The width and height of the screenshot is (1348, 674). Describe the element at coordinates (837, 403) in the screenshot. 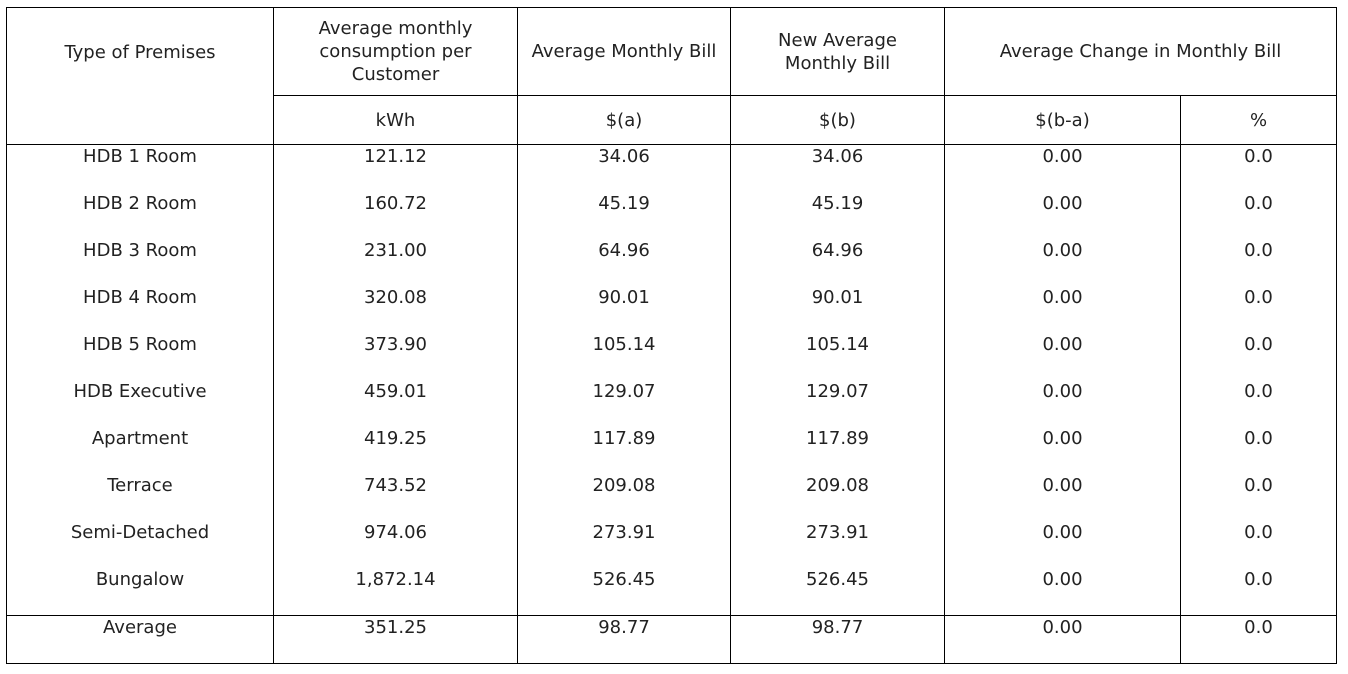

I see `cell-bill-b: 129.07` at that location.